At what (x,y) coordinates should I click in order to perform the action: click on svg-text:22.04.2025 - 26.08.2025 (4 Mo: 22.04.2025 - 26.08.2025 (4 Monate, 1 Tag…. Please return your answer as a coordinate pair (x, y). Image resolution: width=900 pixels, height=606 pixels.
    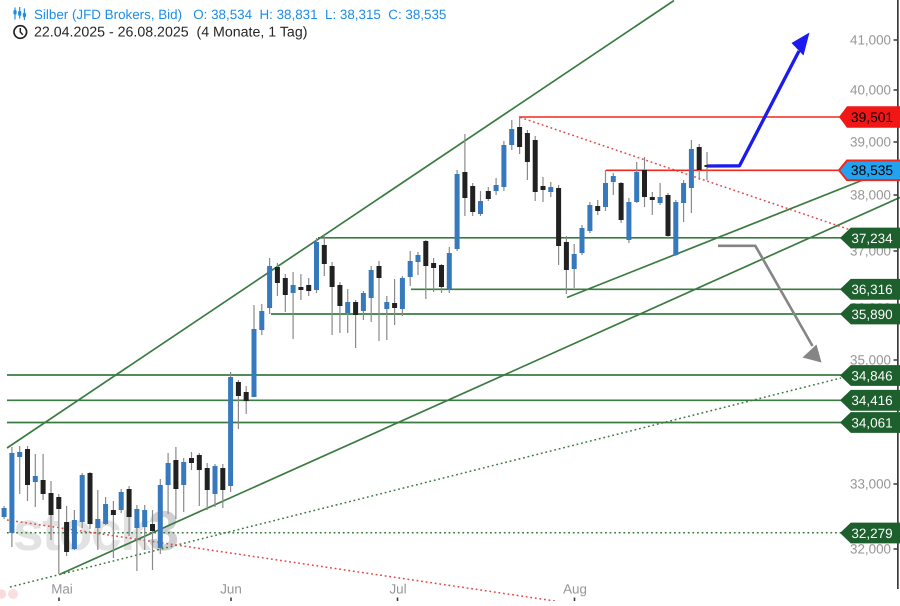
    Looking at the image, I should click on (170, 33).